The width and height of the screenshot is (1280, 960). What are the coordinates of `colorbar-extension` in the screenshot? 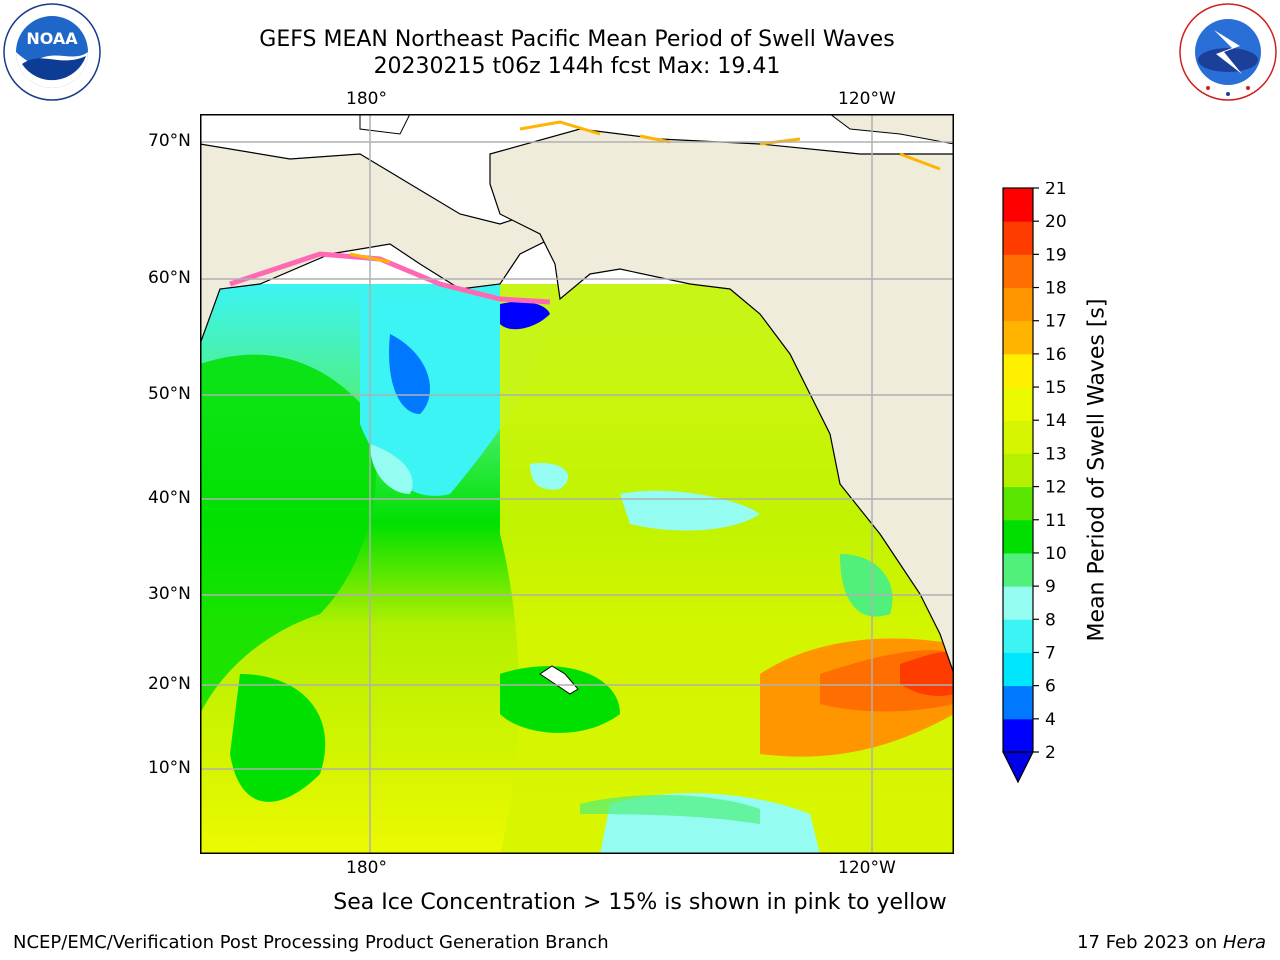 It's located at (1018, 767).